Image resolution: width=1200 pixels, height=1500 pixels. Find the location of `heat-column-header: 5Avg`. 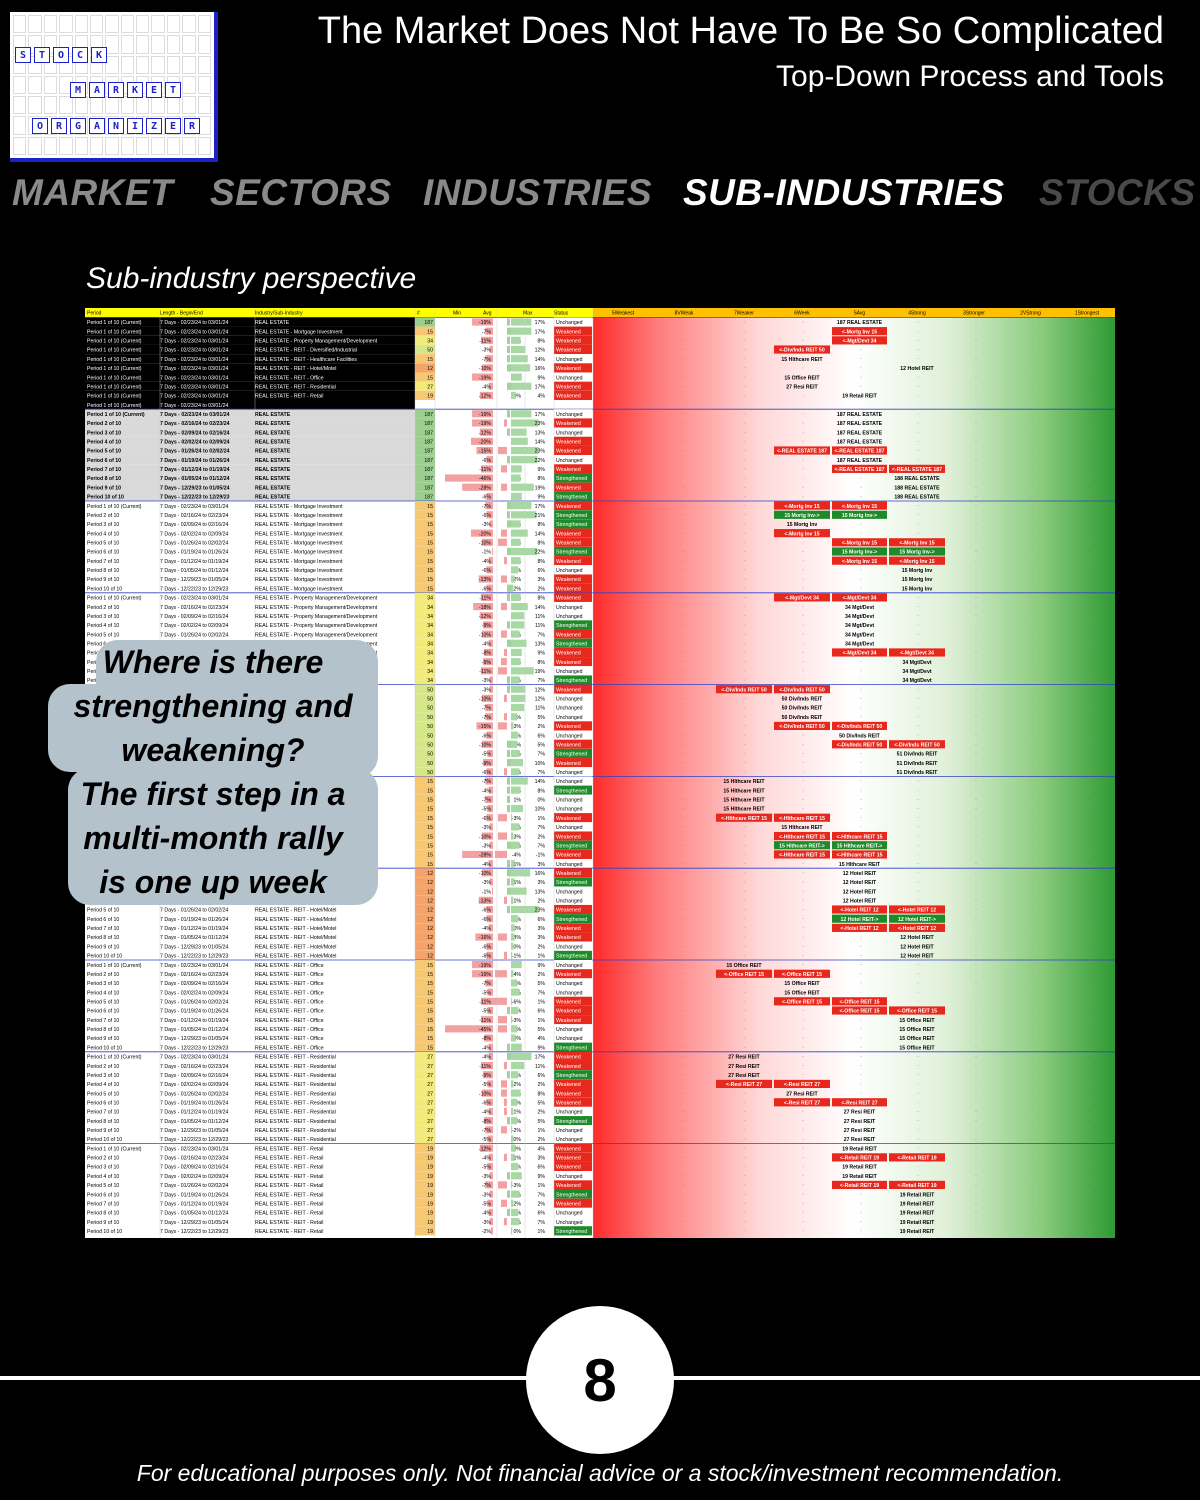

heat-column-header: 5Avg is located at coordinates (860, 314).